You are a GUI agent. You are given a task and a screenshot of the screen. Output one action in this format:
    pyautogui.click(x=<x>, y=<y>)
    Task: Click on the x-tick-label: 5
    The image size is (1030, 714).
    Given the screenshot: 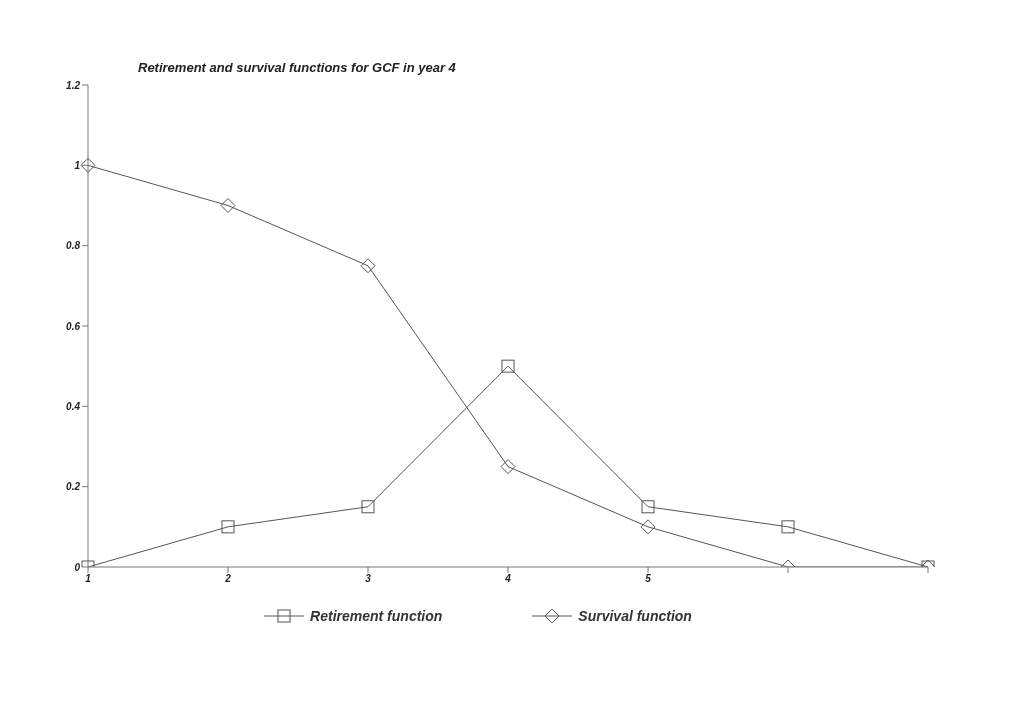 What is the action you would take?
    pyautogui.click(x=648, y=579)
    